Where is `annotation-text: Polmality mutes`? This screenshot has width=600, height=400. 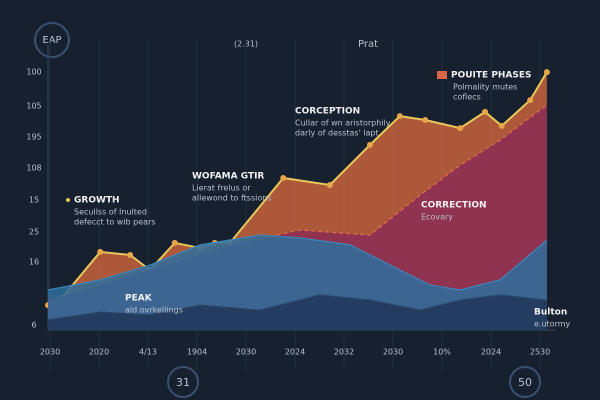 annotation-text: Polmality mutes is located at coordinates (485, 87).